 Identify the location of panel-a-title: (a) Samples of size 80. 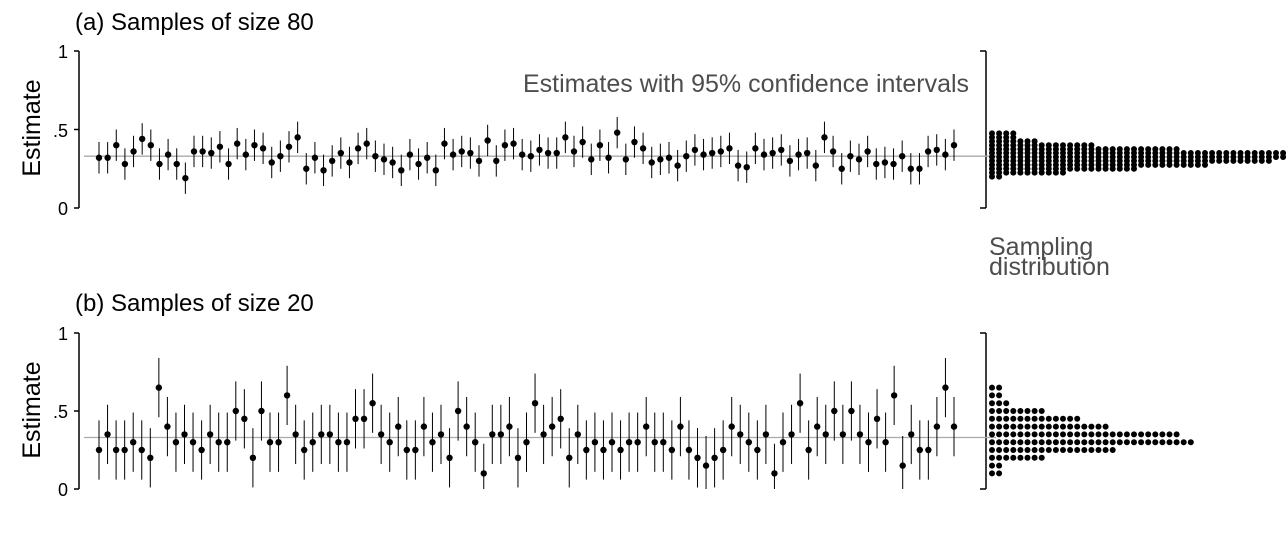
(194, 22).